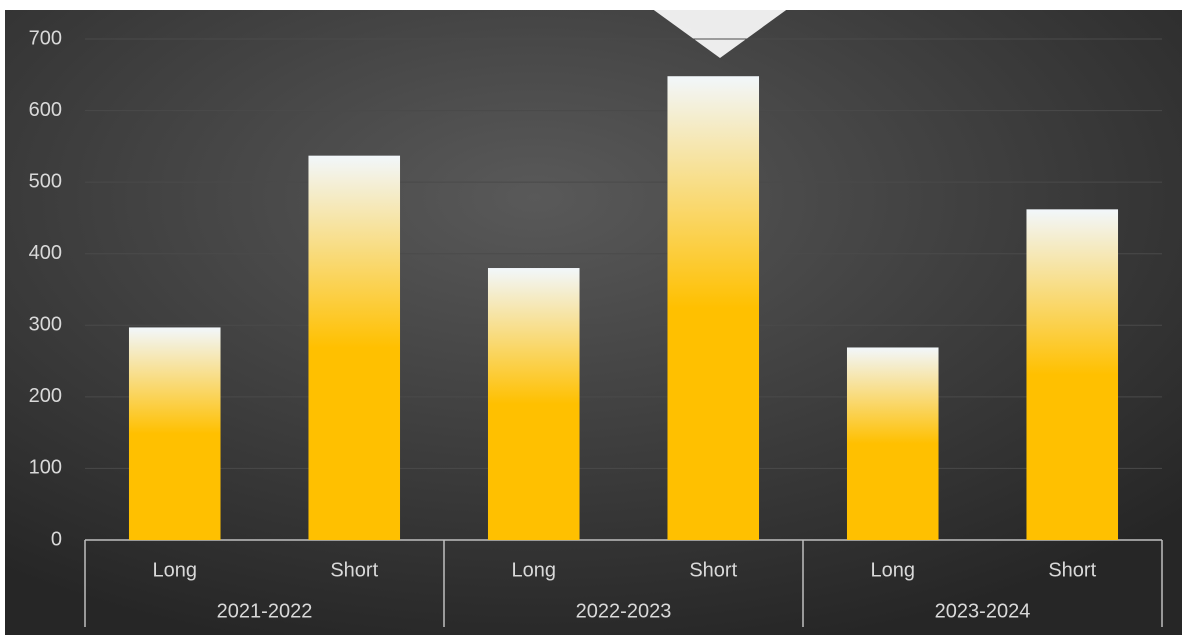 This screenshot has height=640, width=1187. I want to click on y-tick-label: 600, so click(45, 110).